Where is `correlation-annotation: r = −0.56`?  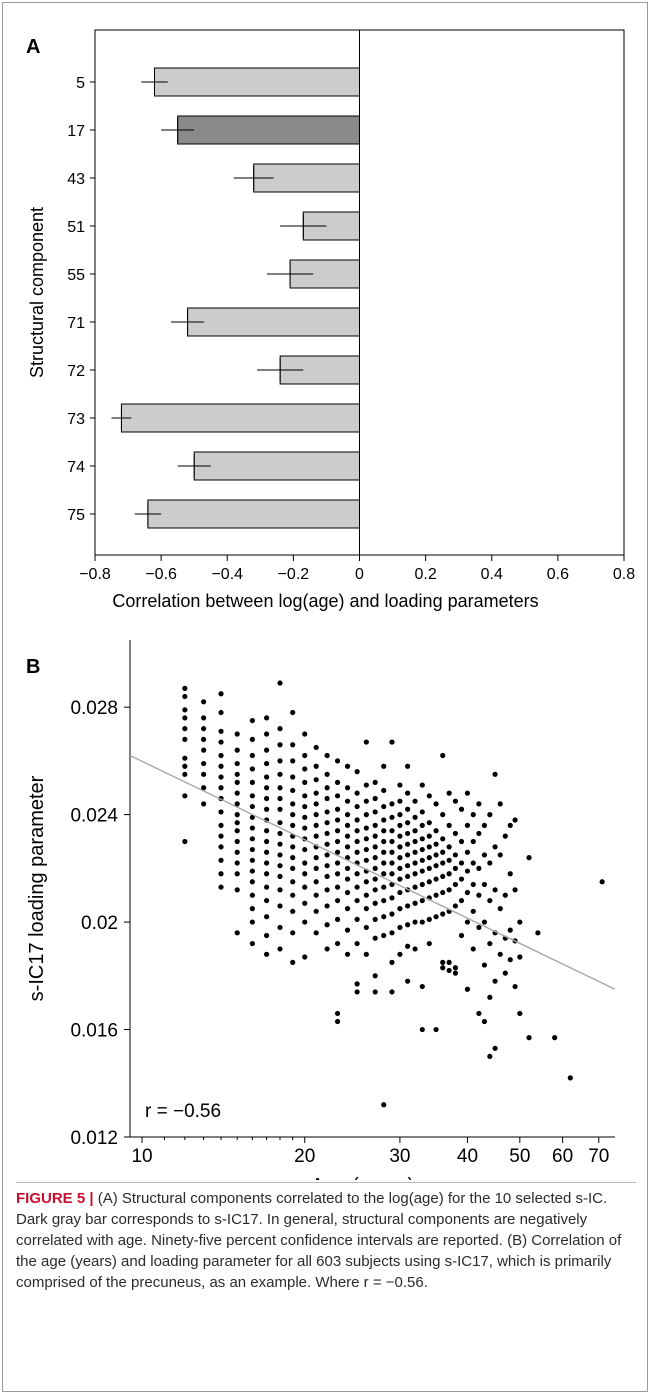
correlation-annotation: r = −0.56 is located at coordinates (183, 1111).